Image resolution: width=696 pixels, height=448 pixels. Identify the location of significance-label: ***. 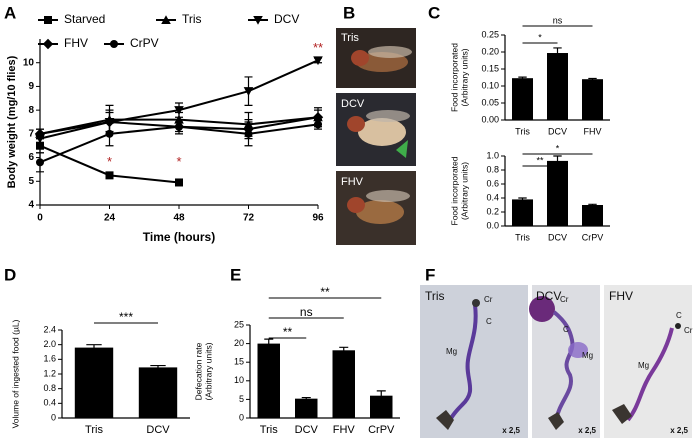
(126, 317).